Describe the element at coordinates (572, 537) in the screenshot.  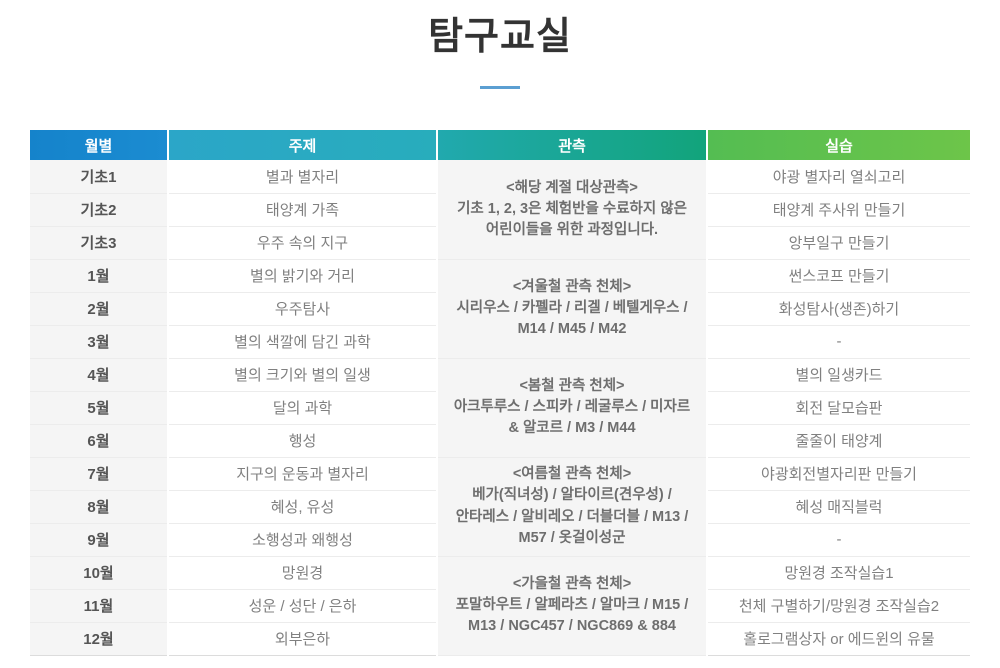
I see `observation-line: M57 / 옷걸이성군` at that location.